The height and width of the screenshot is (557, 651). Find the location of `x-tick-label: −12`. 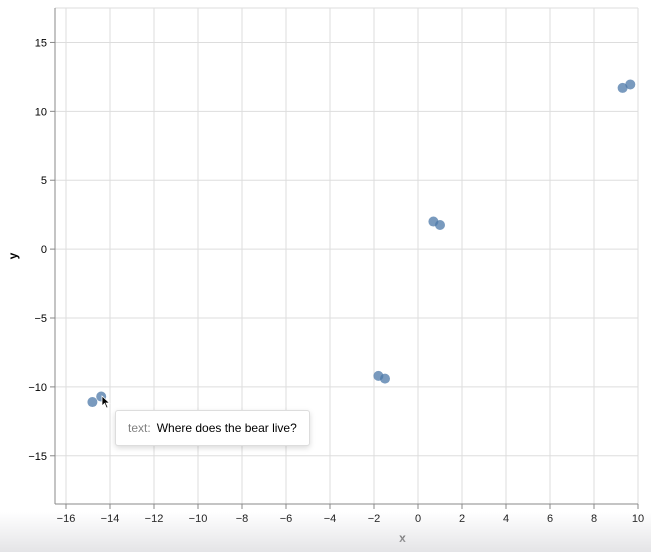

x-tick-label: −12 is located at coordinates (154, 519).